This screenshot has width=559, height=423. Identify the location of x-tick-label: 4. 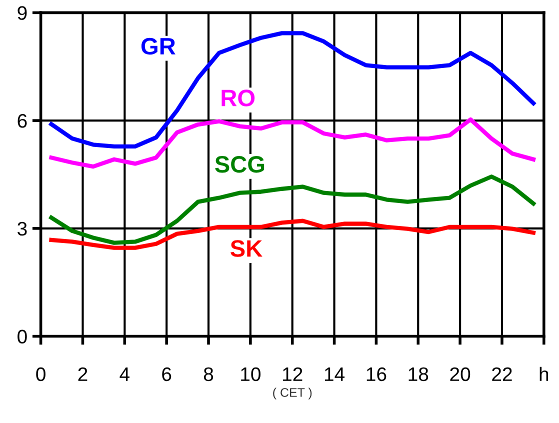
(125, 374).